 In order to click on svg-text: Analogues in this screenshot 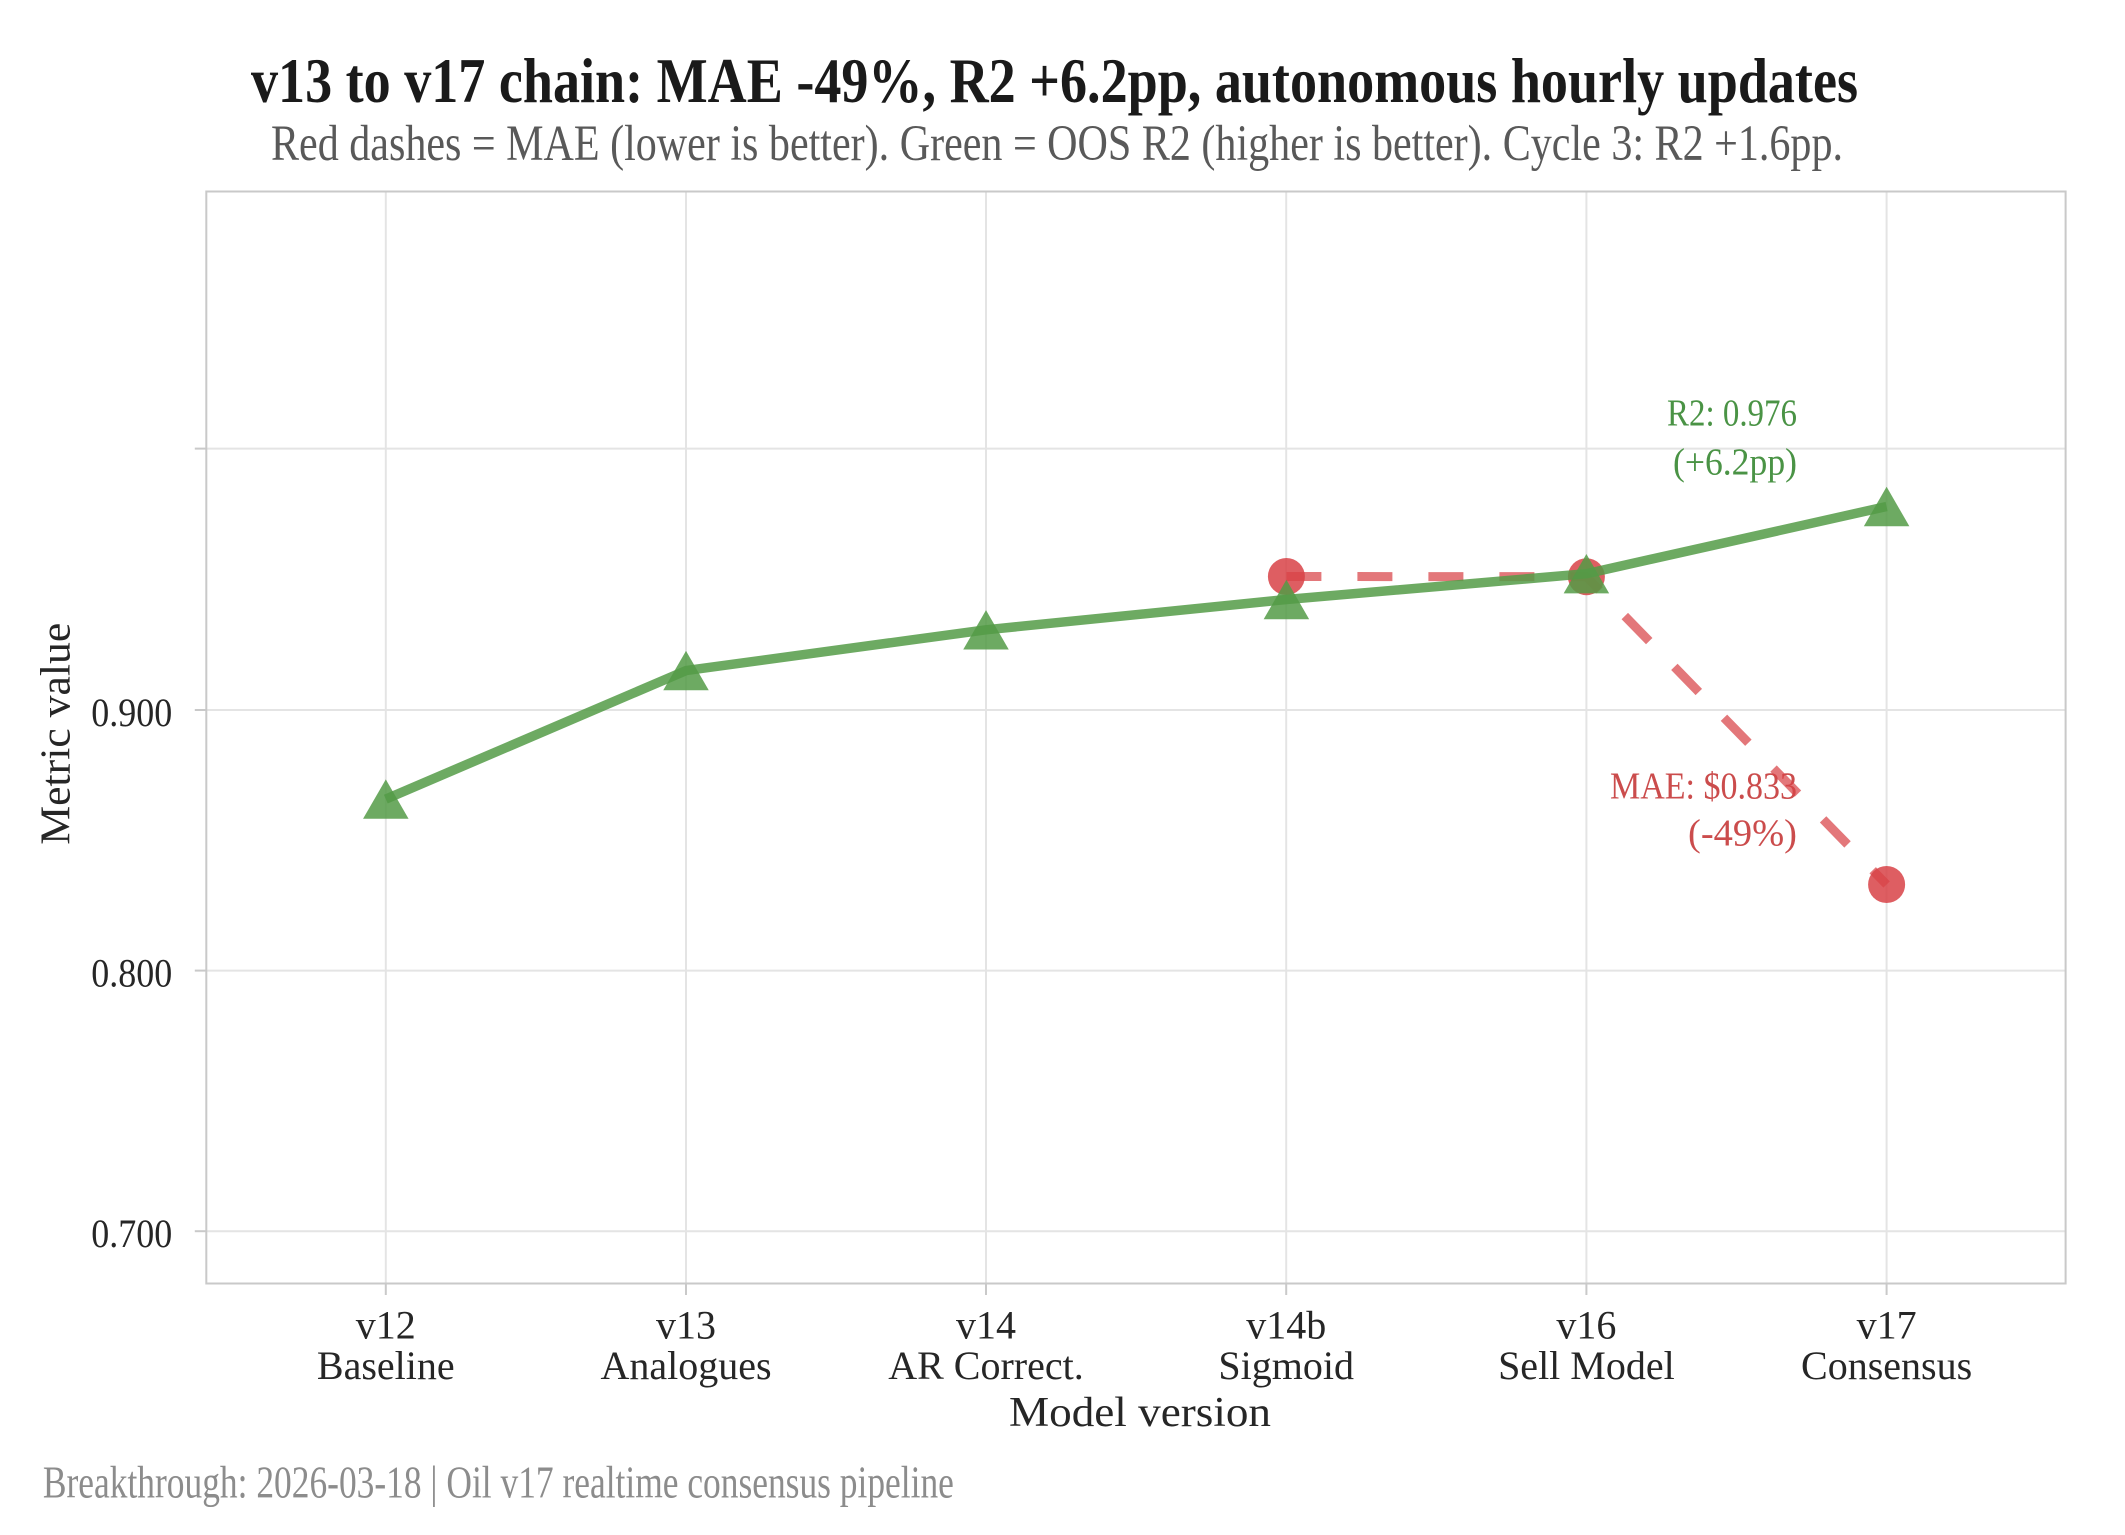, I will do `click(685, 1365)`.